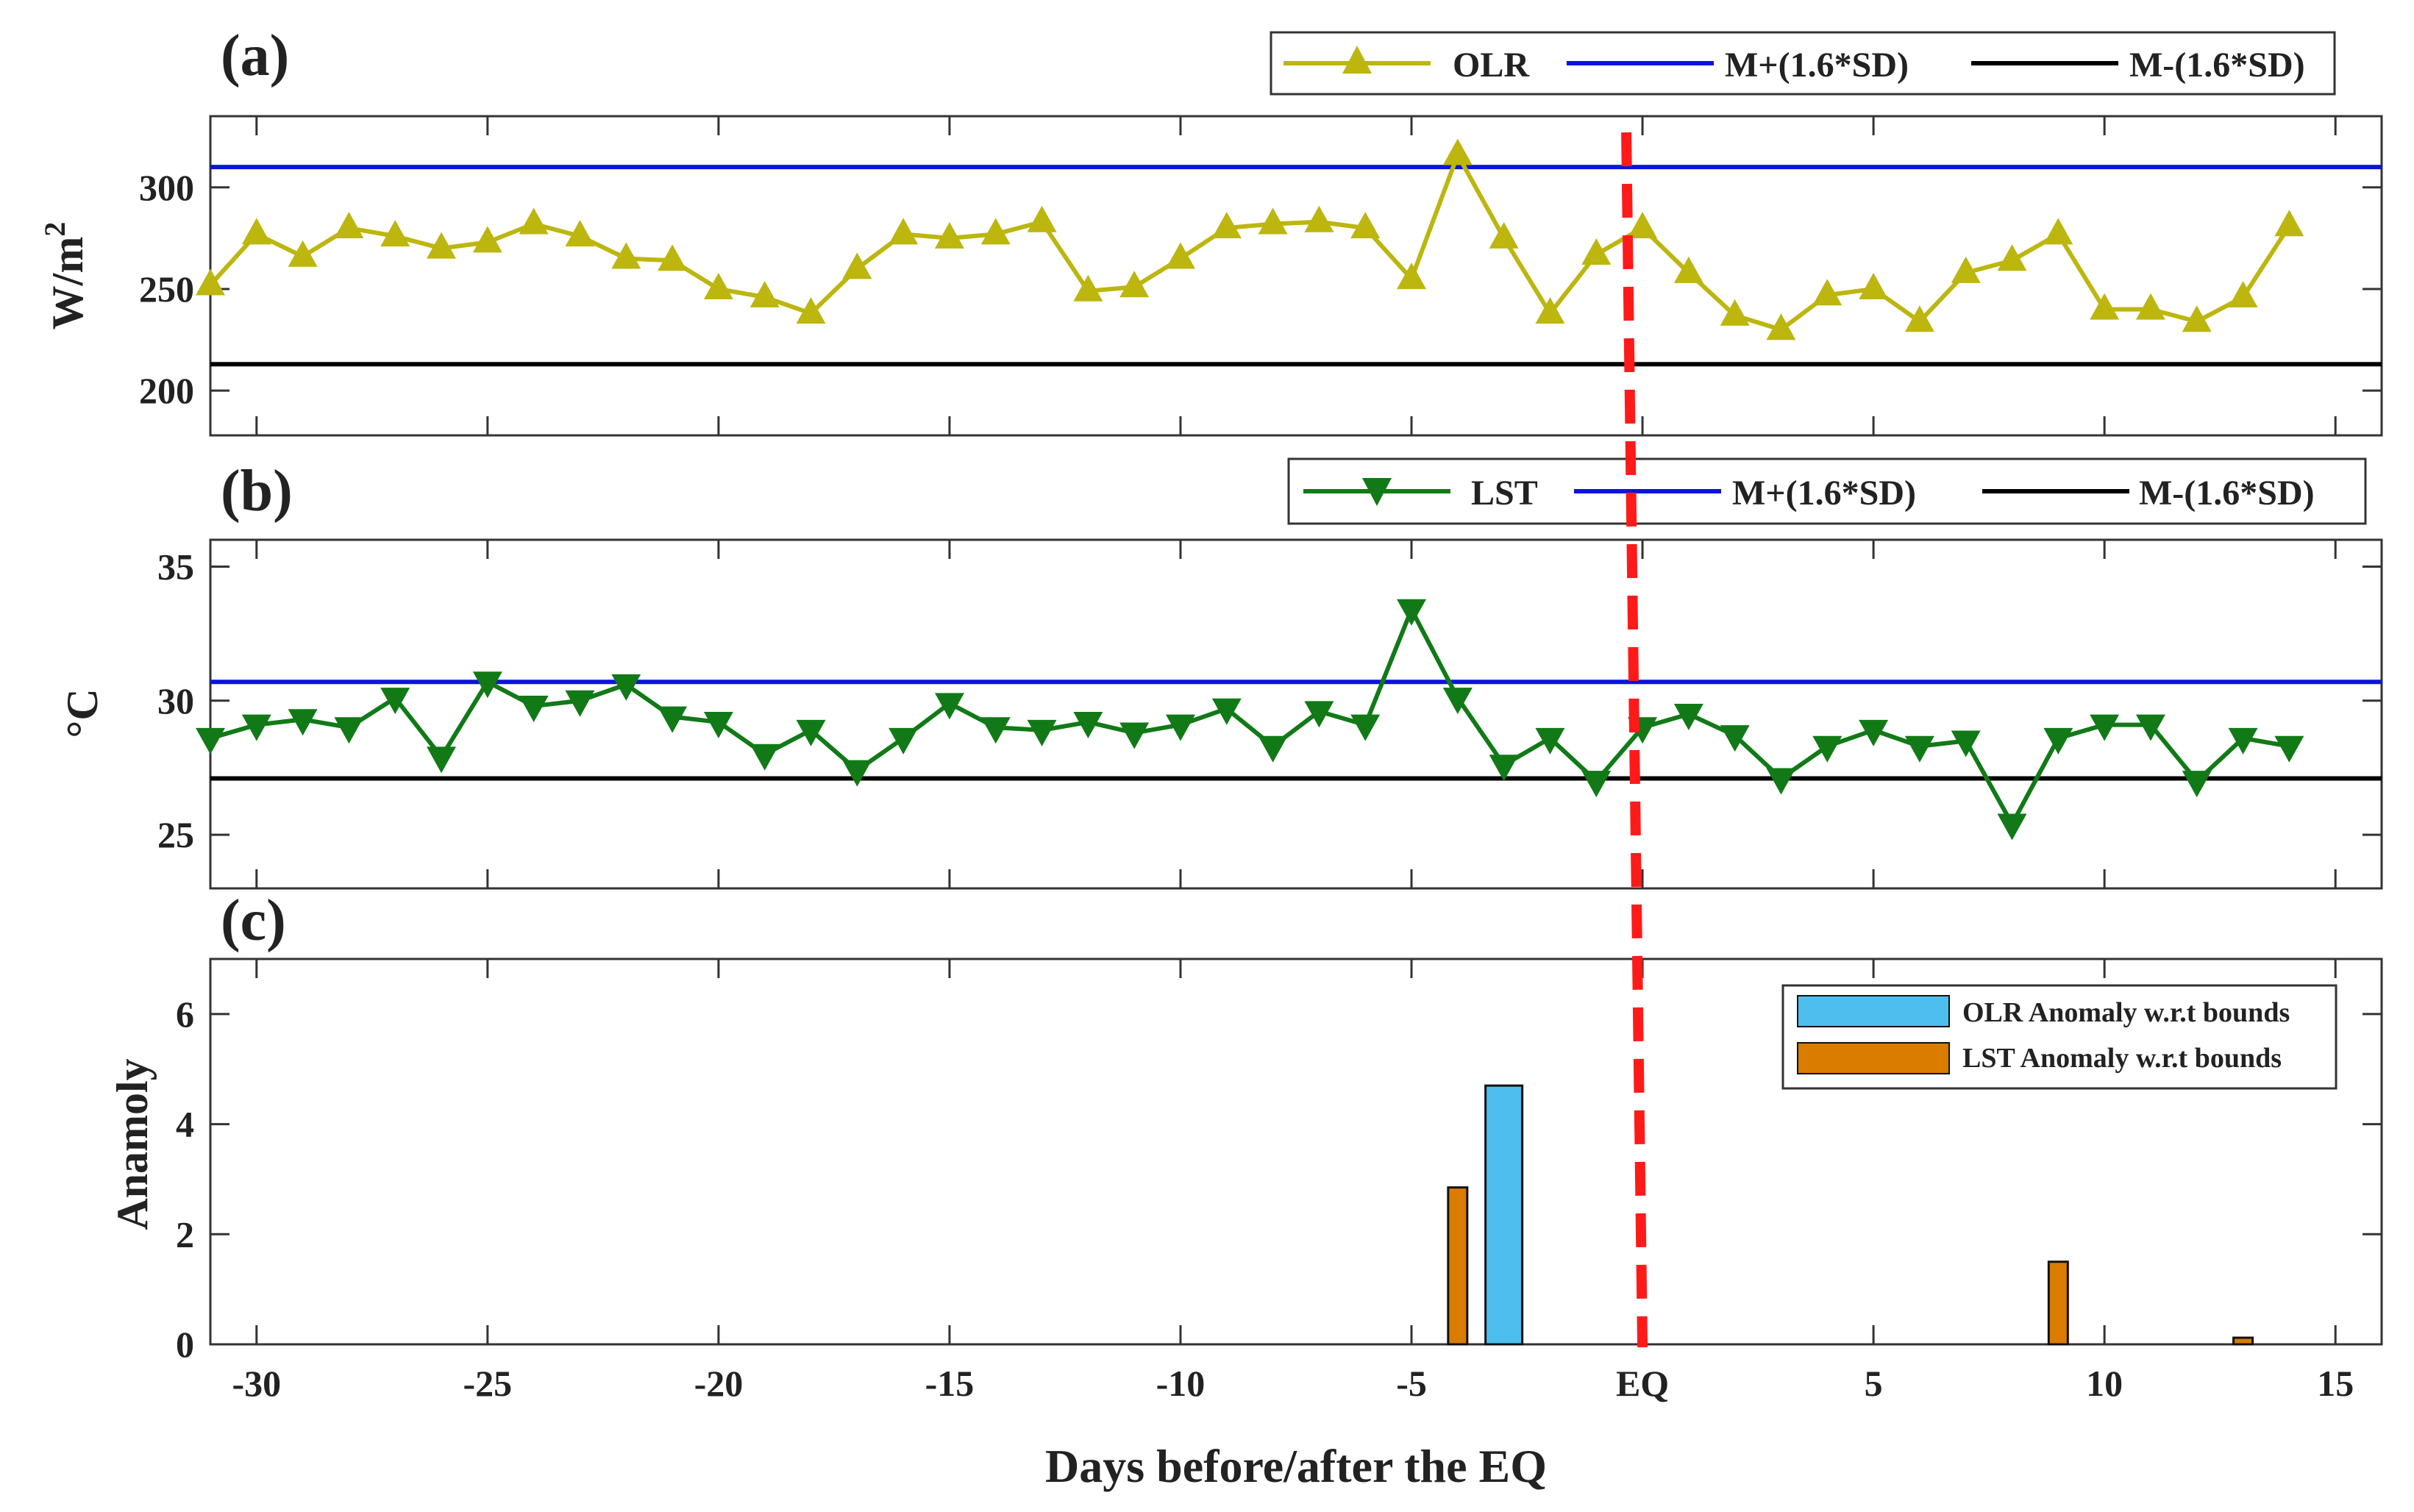  I want to click on xtick-label-2: -20, so click(719, 1383).